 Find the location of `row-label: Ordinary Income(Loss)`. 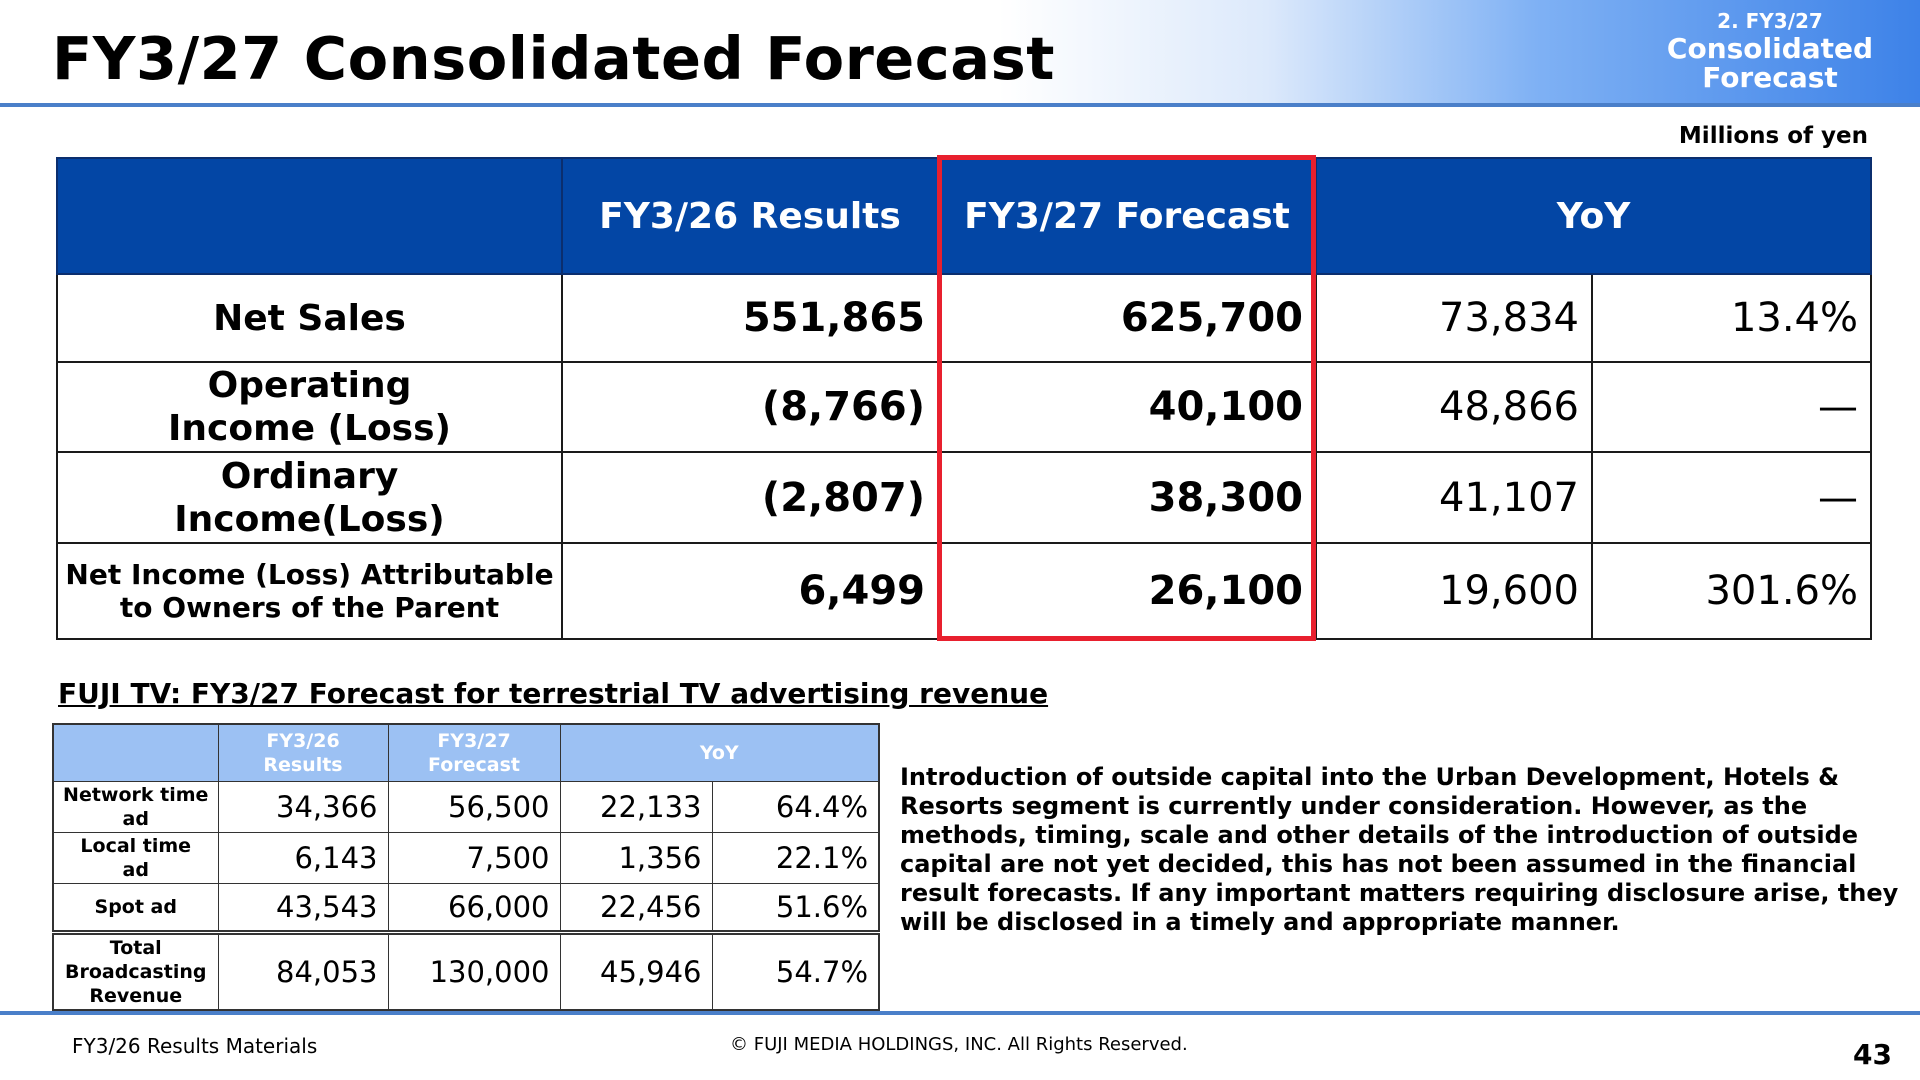

row-label: Ordinary Income(Loss) is located at coordinates (309, 497).